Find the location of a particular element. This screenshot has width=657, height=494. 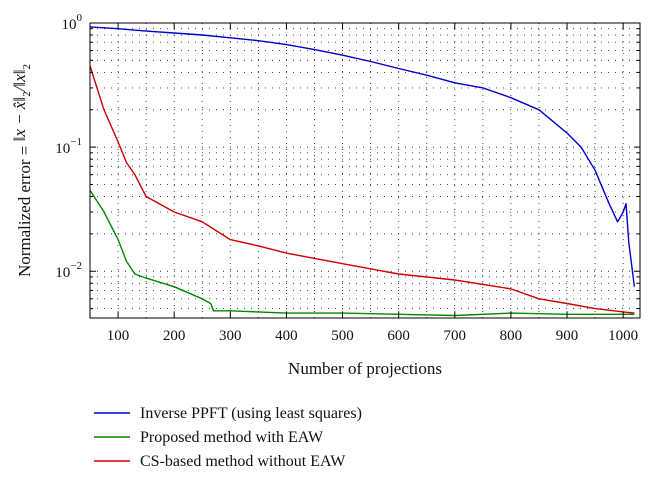

x-tick-label: 700 is located at coordinates (455, 336).